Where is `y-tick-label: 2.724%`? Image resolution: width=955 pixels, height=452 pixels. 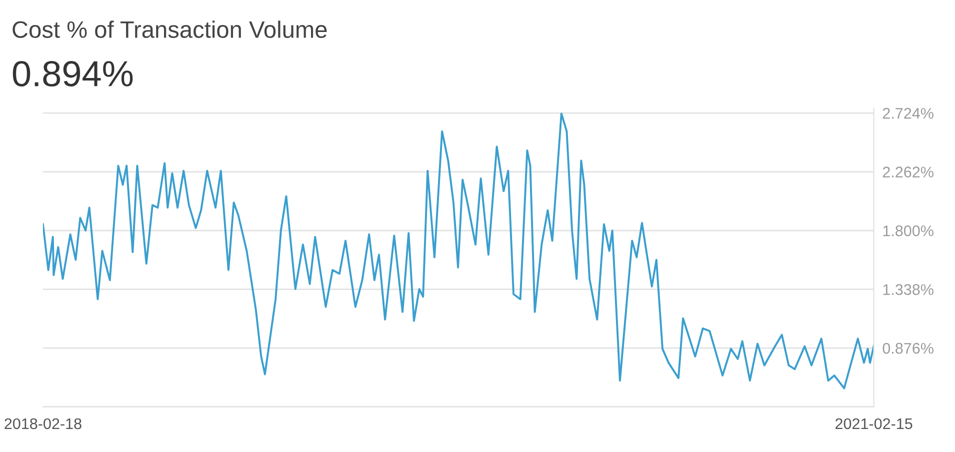 y-tick-label: 2.724% is located at coordinates (908, 113).